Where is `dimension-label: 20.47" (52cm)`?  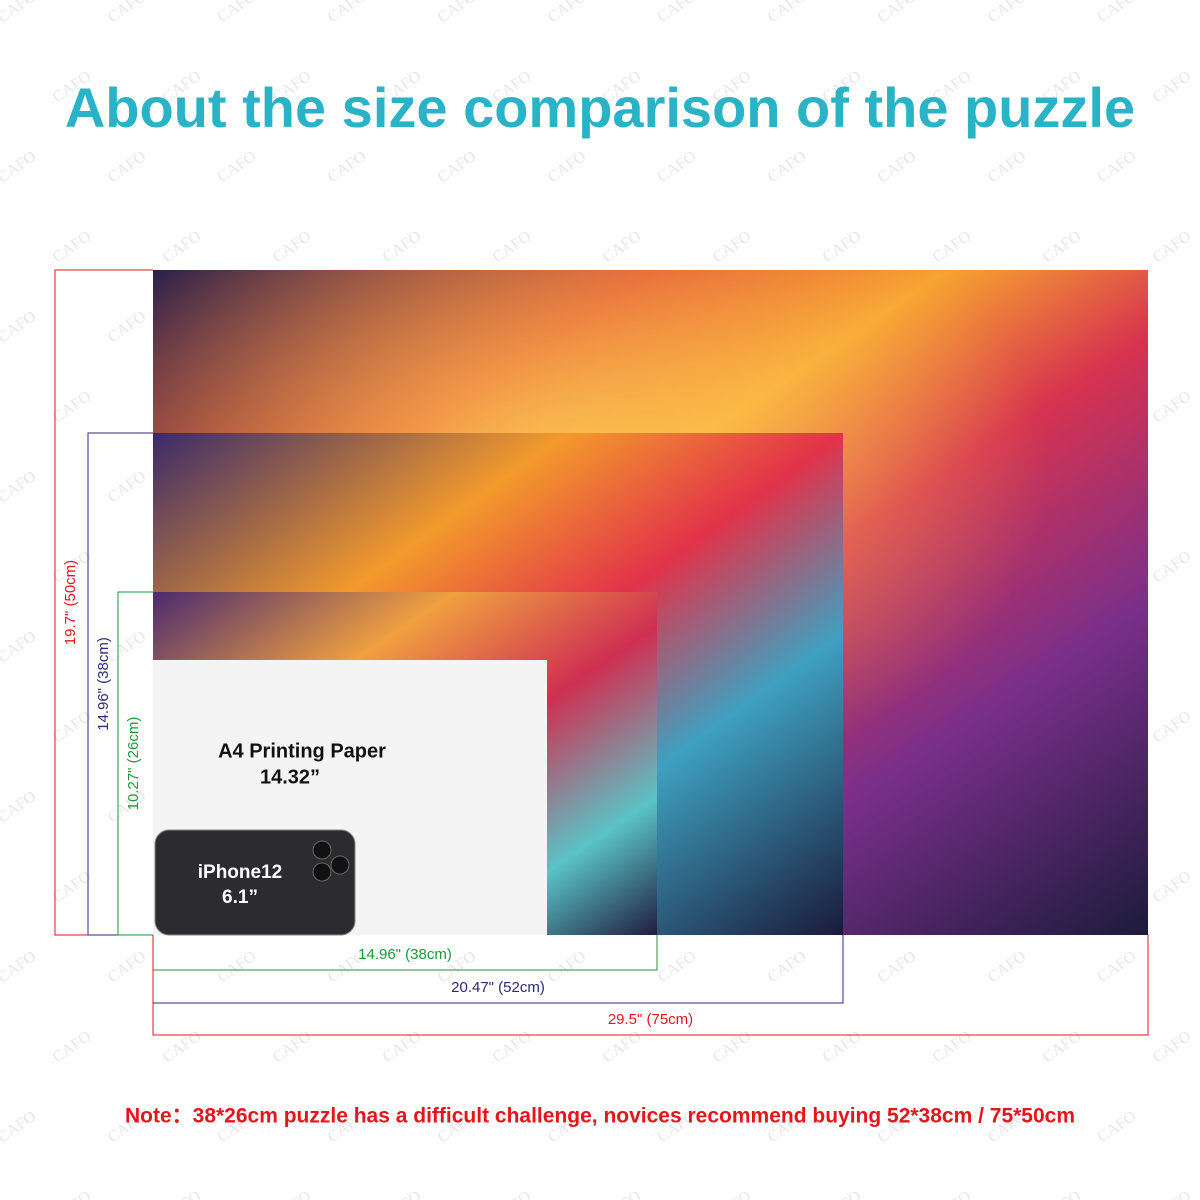 dimension-label: 20.47" (52cm) is located at coordinates (498, 987).